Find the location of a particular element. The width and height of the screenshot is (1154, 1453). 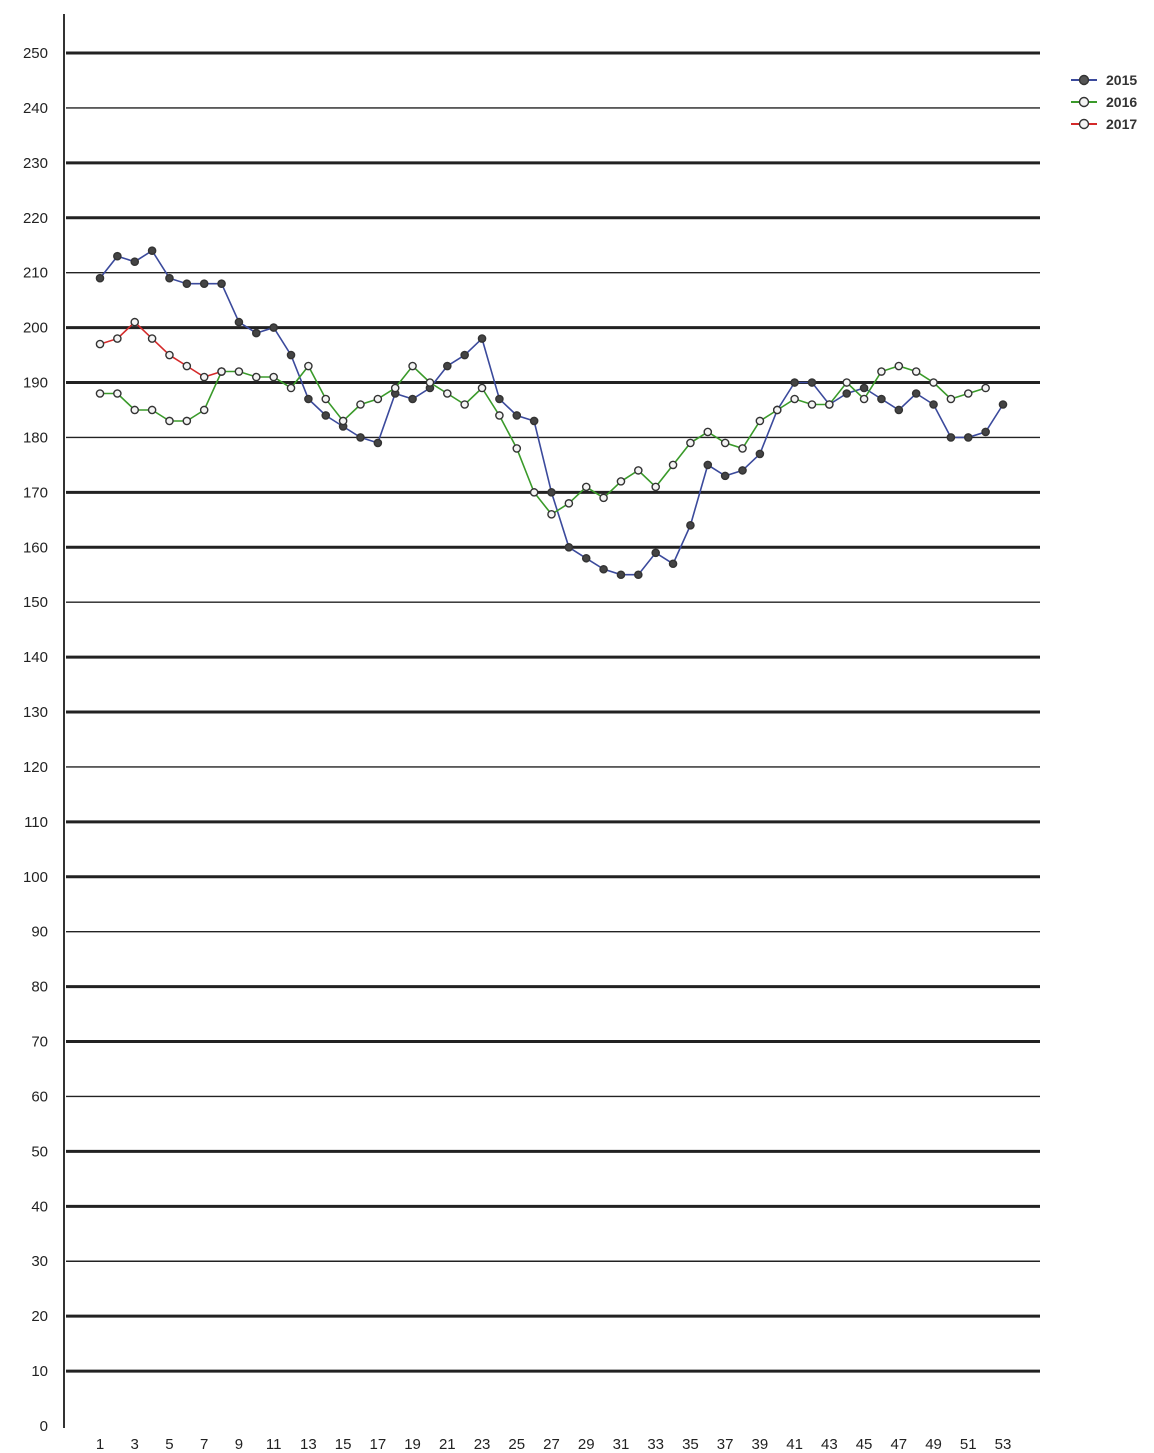

series-line-2017 is located at coordinates (160, 349).